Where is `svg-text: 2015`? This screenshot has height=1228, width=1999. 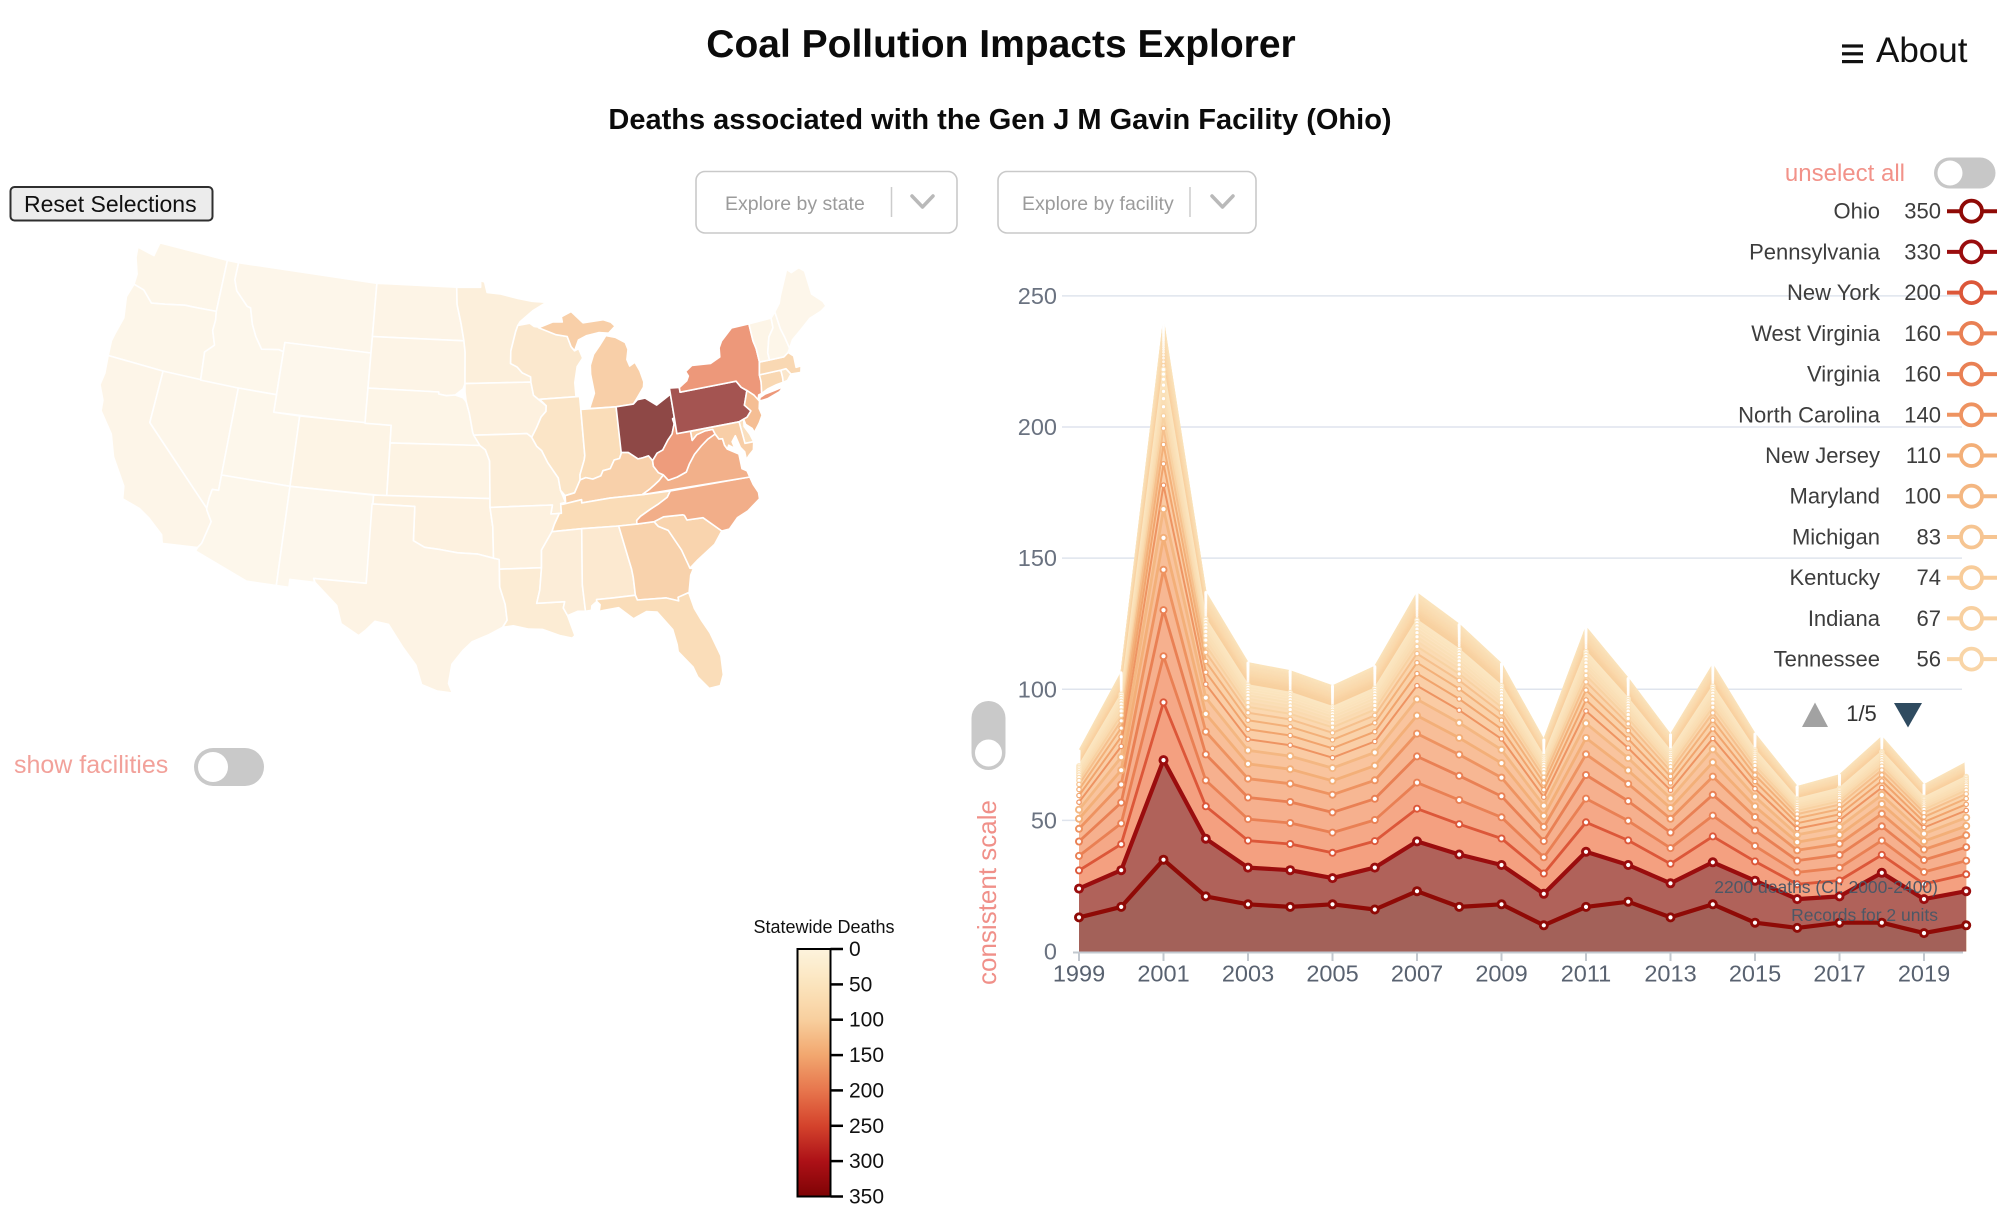
svg-text: 2015 is located at coordinates (1755, 974).